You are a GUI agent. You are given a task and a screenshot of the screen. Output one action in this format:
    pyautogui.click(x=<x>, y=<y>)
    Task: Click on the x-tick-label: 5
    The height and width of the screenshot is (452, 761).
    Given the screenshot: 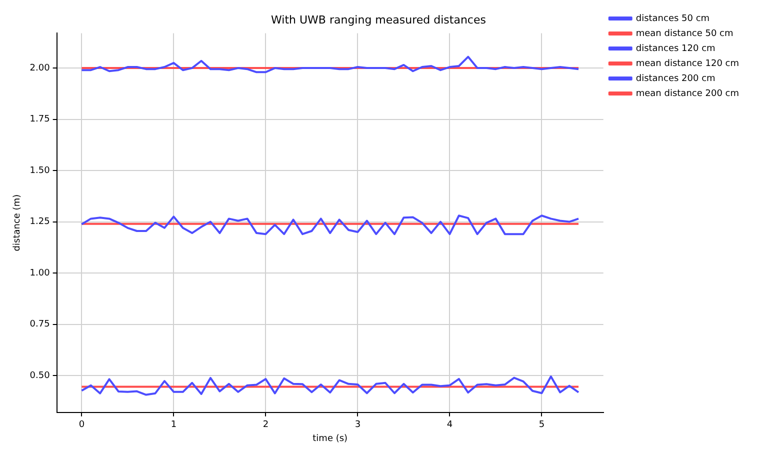 What is the action you would take?
    pyautogui.click(x=541, y=425)
    